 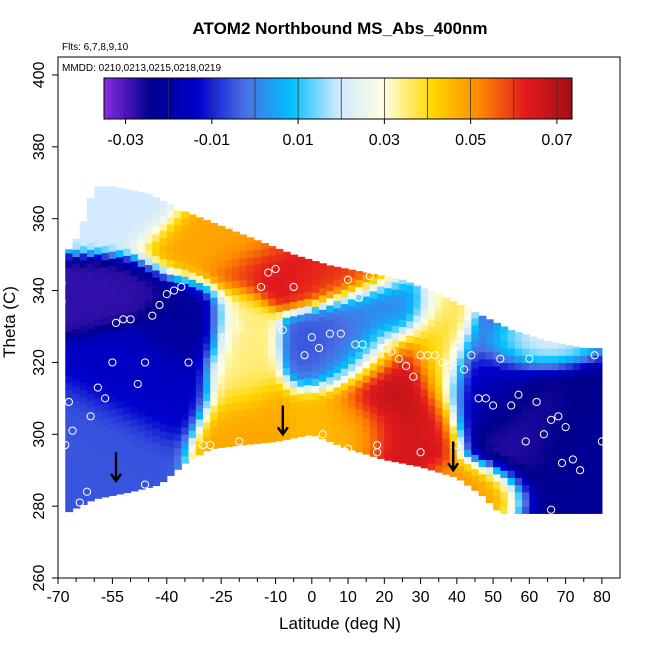 I want to click on x-tick-label: 70, so click(x=566, y=597).